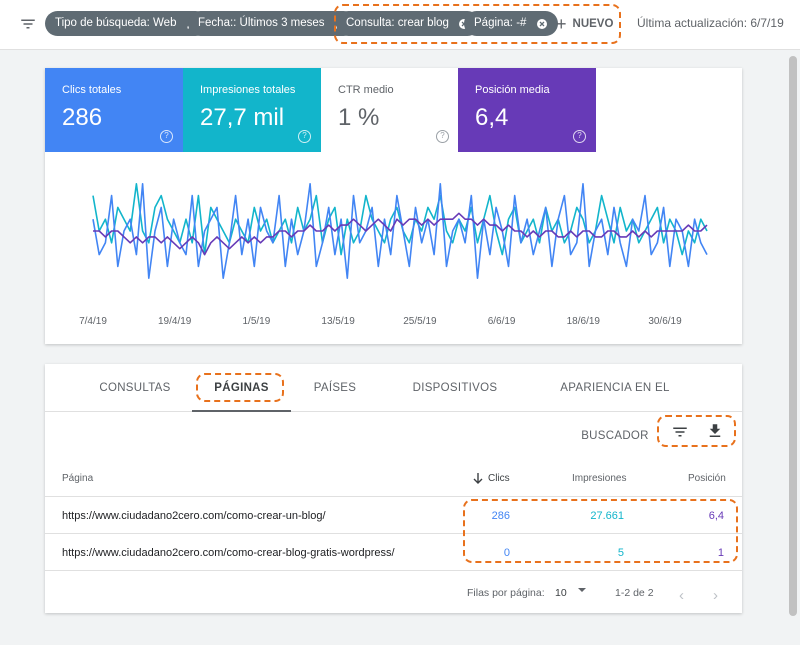  Describe the element at coordinates (561, 593) in the screenshot. I see `rows-per-page-select: 10` at that location.